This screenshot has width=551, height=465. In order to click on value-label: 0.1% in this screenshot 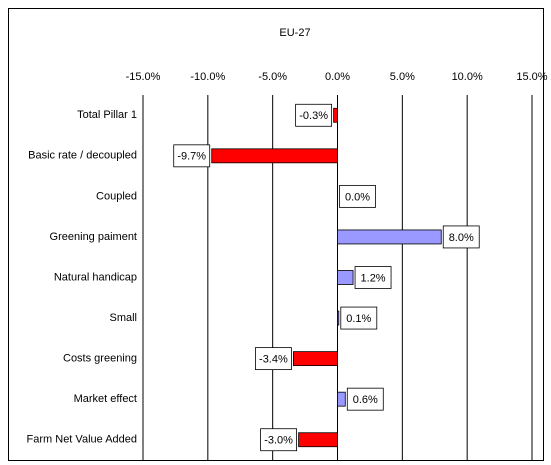, I will do `click(358, 319)`.